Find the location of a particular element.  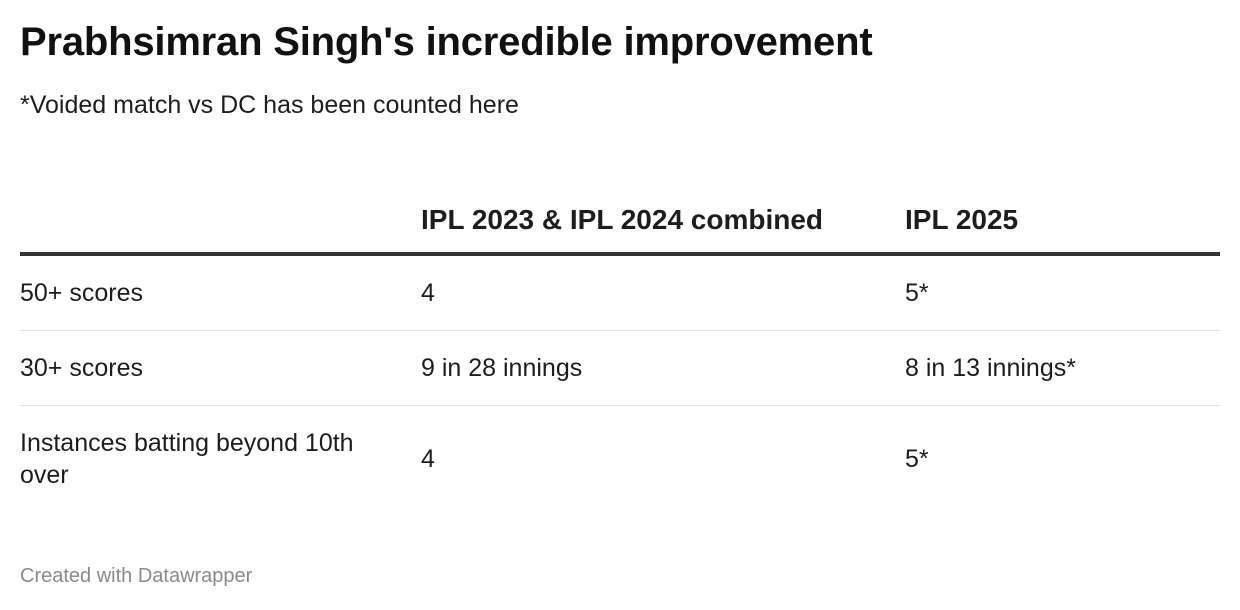

row-label: Instances batting beyond 10th over is located at coordinates (220, 459).